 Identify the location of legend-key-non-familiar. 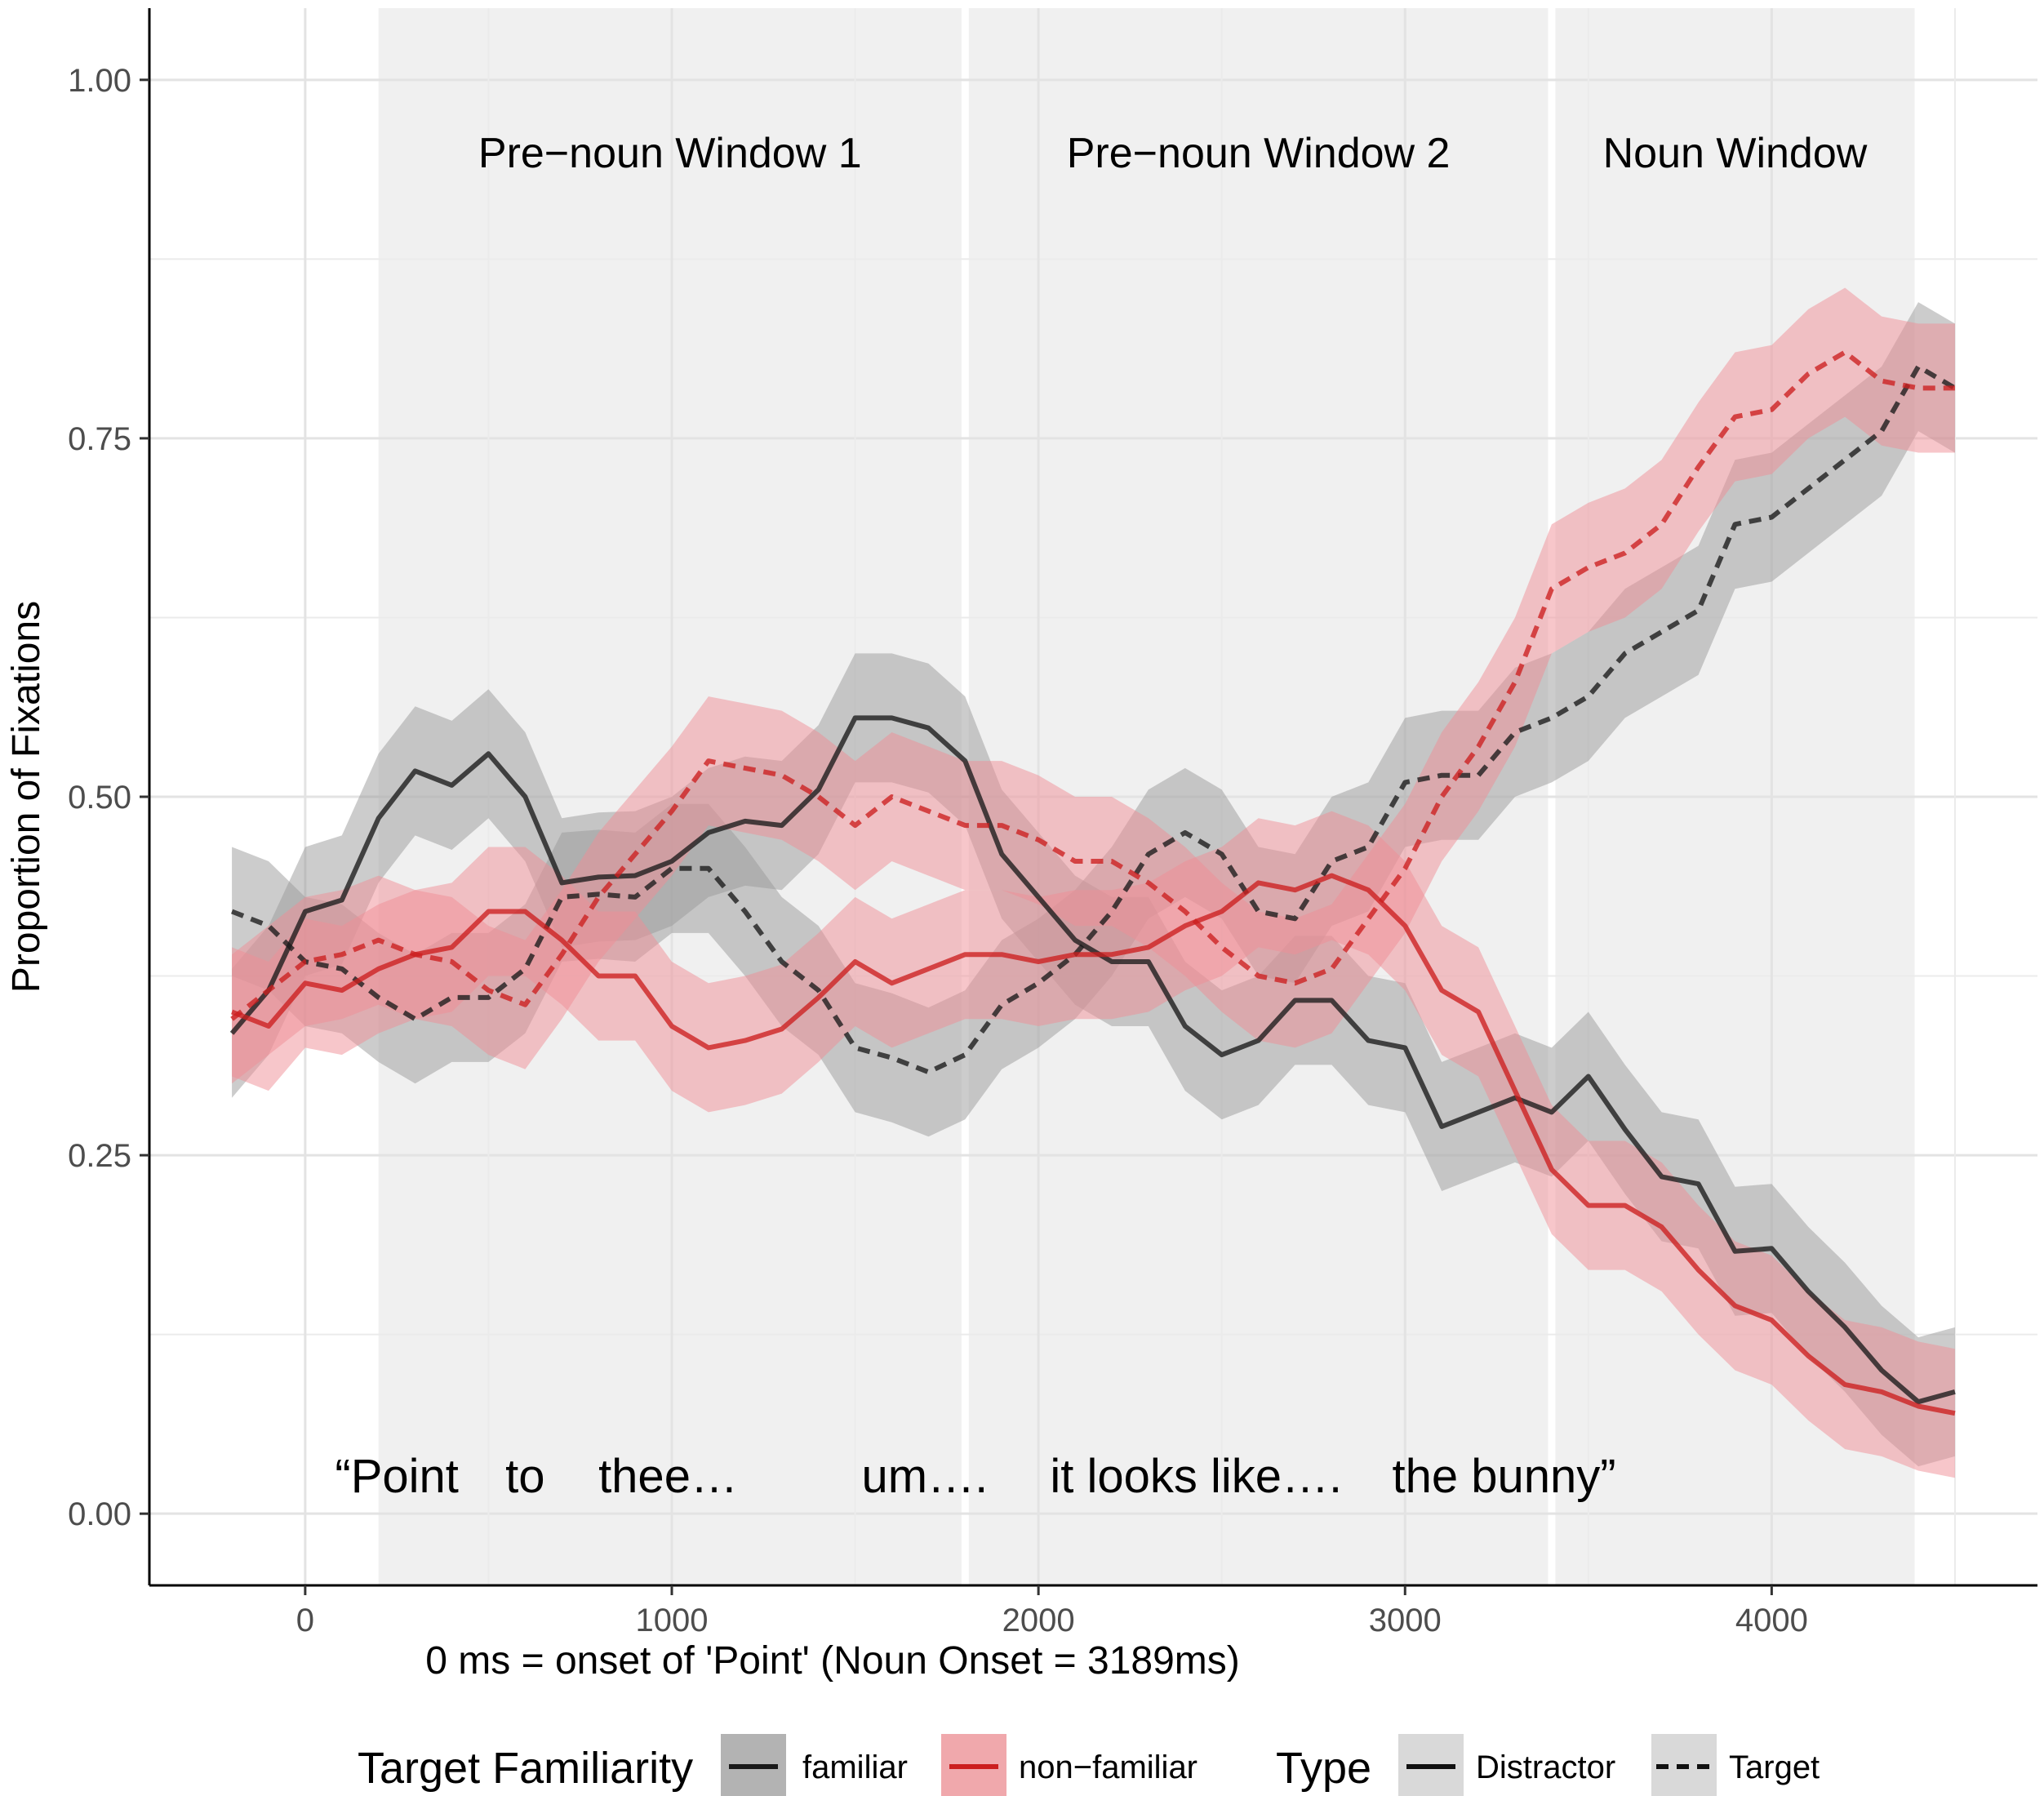
(974, 1765).